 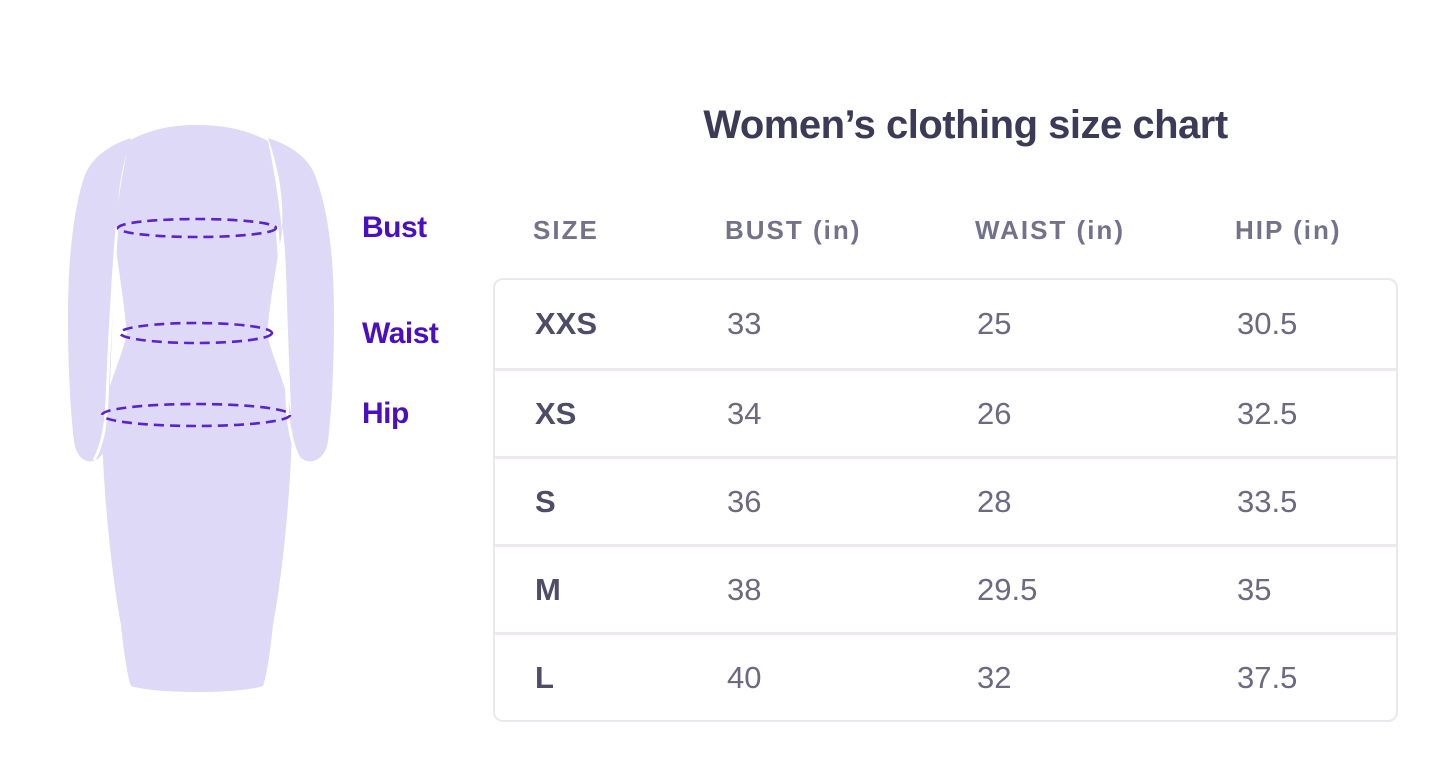 What do you see at coordinates (994, 677) in the screenshot?
I see `waist-value: 32` at bounding box center [994, 677].